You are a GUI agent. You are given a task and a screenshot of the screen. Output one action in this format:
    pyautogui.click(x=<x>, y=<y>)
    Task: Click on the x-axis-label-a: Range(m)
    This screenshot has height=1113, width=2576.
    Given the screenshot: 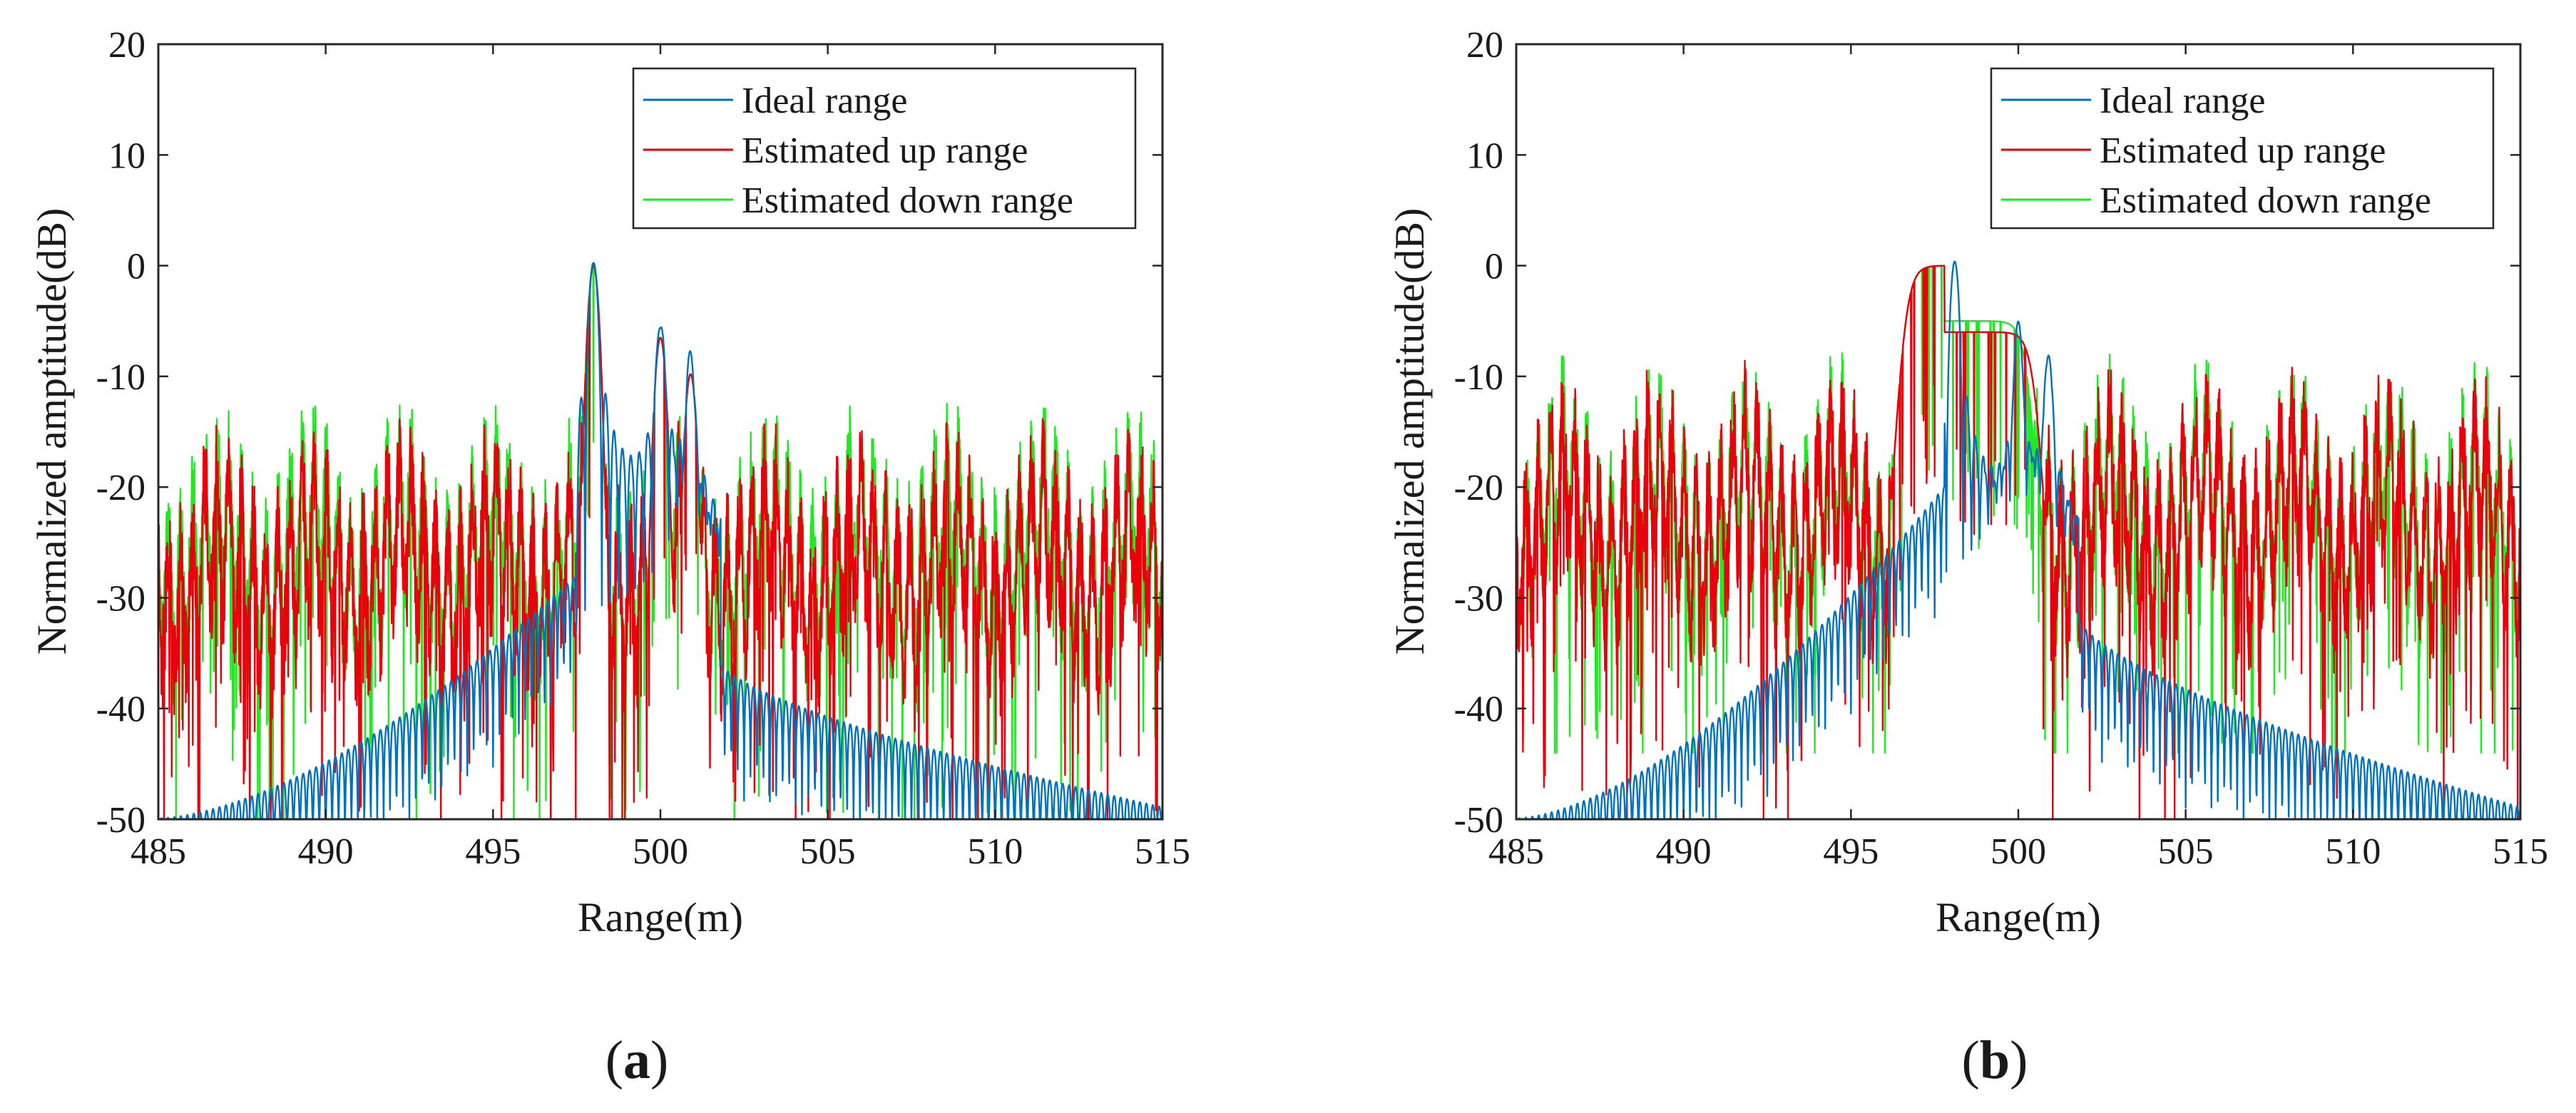 What is the action you would take?
    pyautogui.click(x=660, y=917)
    